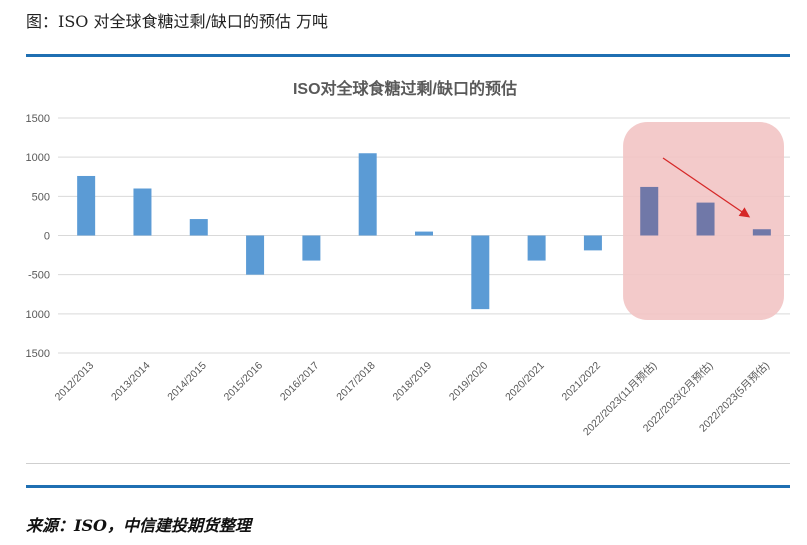 The image size is (807, 545). What do you see at coordinates (187, 382) in the screenshot?
I see `x-tick-label: 2014/2015` at bounding box center [187, 382].